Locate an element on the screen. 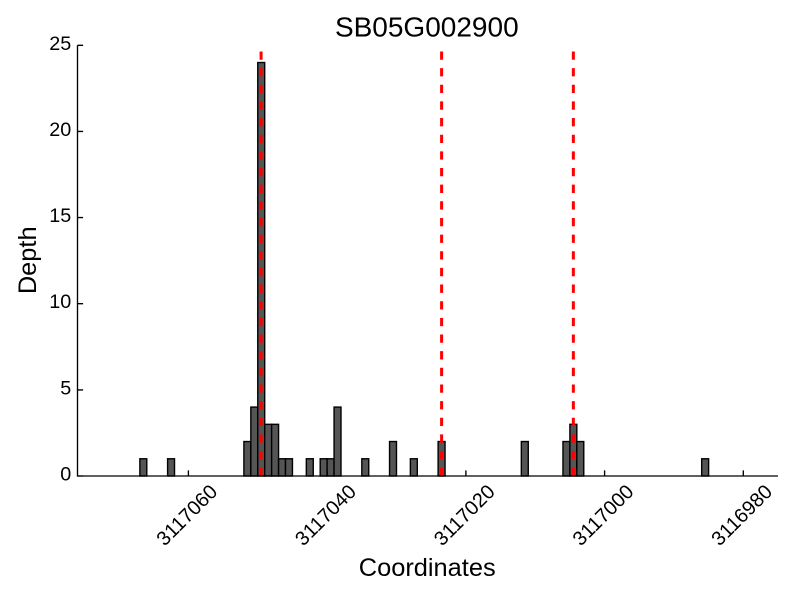 The image size is (800, 600). svg-text: 20 is located at coordinates (60, 130).